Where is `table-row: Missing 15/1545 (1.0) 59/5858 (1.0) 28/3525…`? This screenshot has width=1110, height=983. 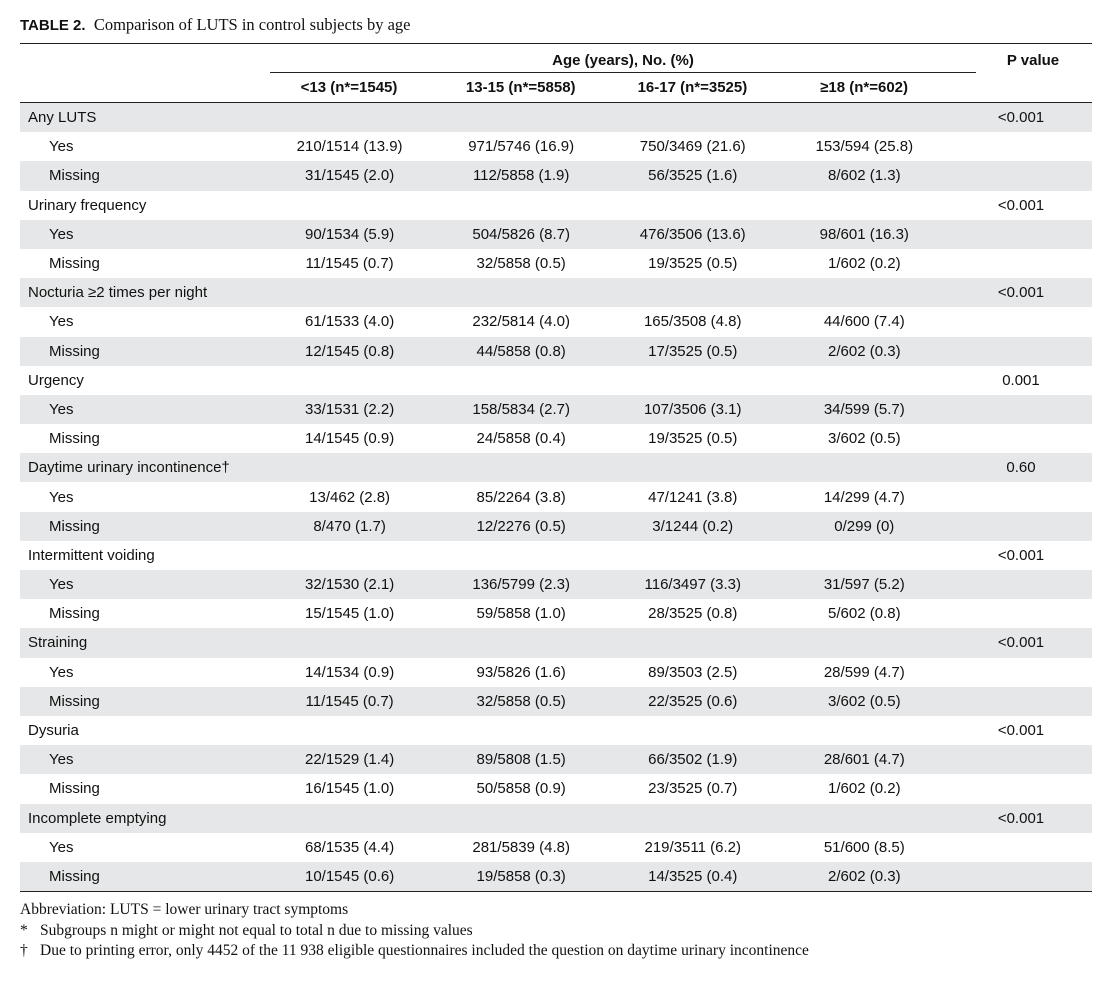
table-row: Missing 15/1545 (1.0) 59/5858 (1.0) 28/3525… is located at coordinates (556, 613).